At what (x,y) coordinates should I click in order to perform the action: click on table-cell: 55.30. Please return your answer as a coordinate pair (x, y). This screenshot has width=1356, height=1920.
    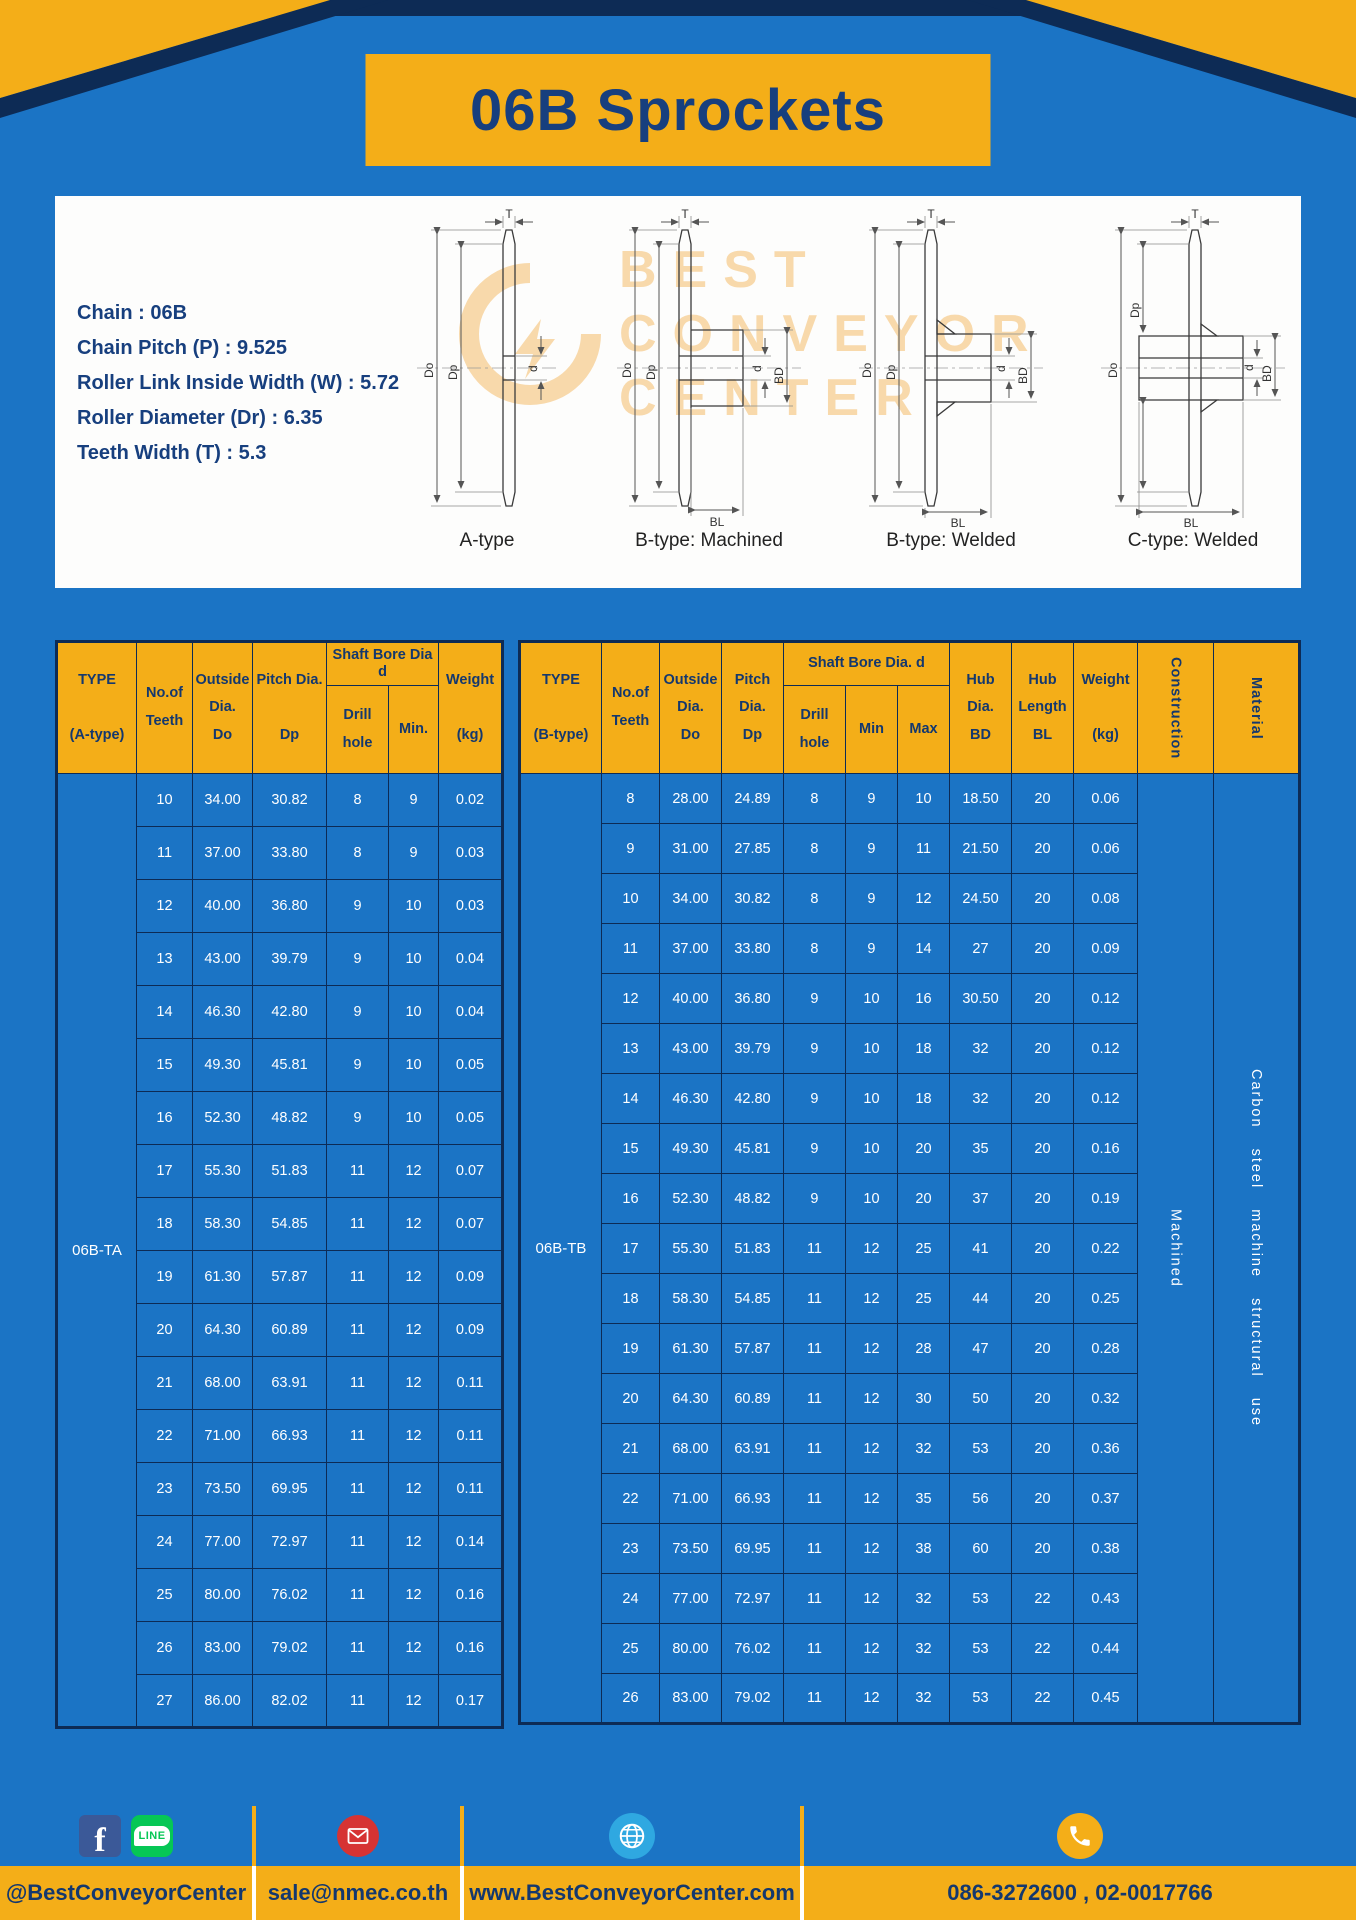
    Looking at the image, I should click on (222, 1171).